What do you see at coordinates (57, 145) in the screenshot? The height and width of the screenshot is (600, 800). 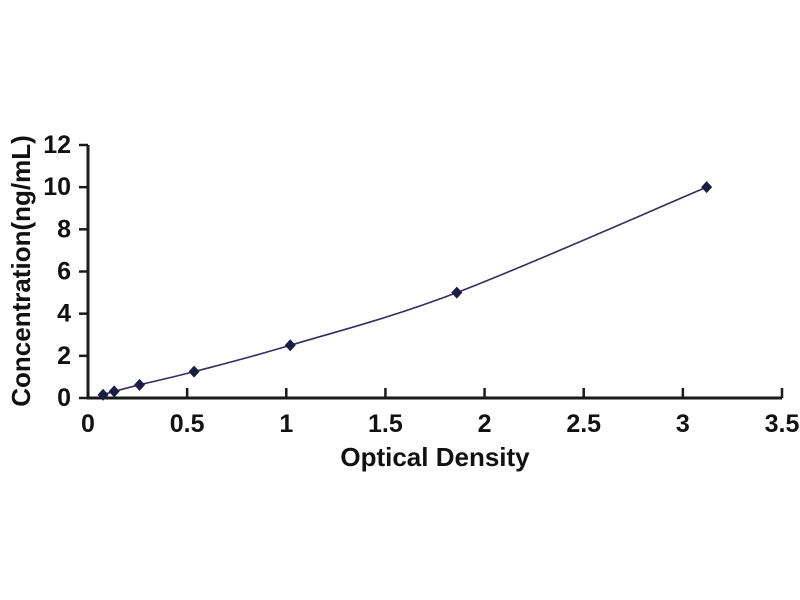 I see `y-tick-label: 12` at bounding box center [57, 145].